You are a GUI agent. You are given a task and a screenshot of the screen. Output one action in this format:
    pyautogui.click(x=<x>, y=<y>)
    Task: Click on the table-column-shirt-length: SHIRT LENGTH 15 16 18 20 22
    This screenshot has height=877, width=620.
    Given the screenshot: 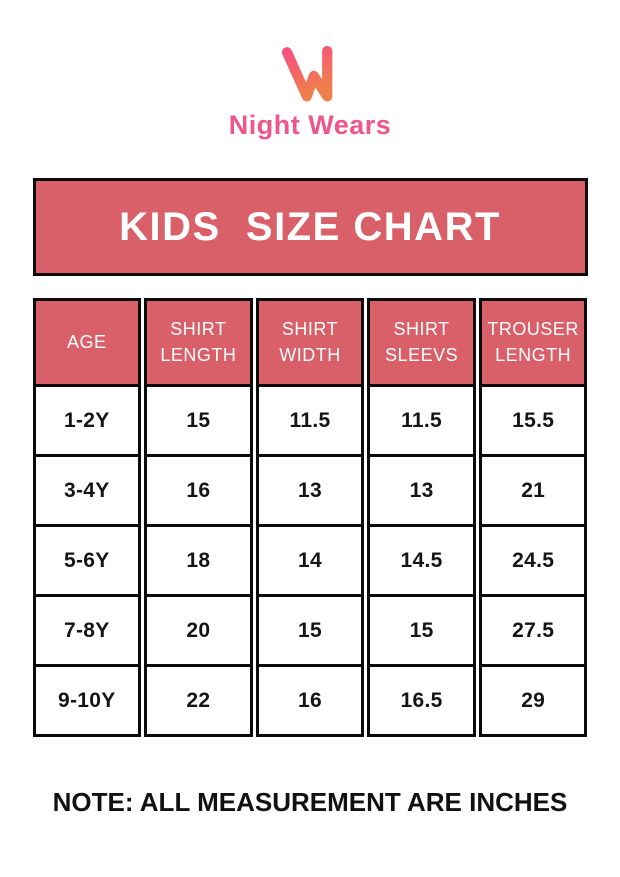 What is the action you would take?
    pyautogui.click(x=198, y=517)
    